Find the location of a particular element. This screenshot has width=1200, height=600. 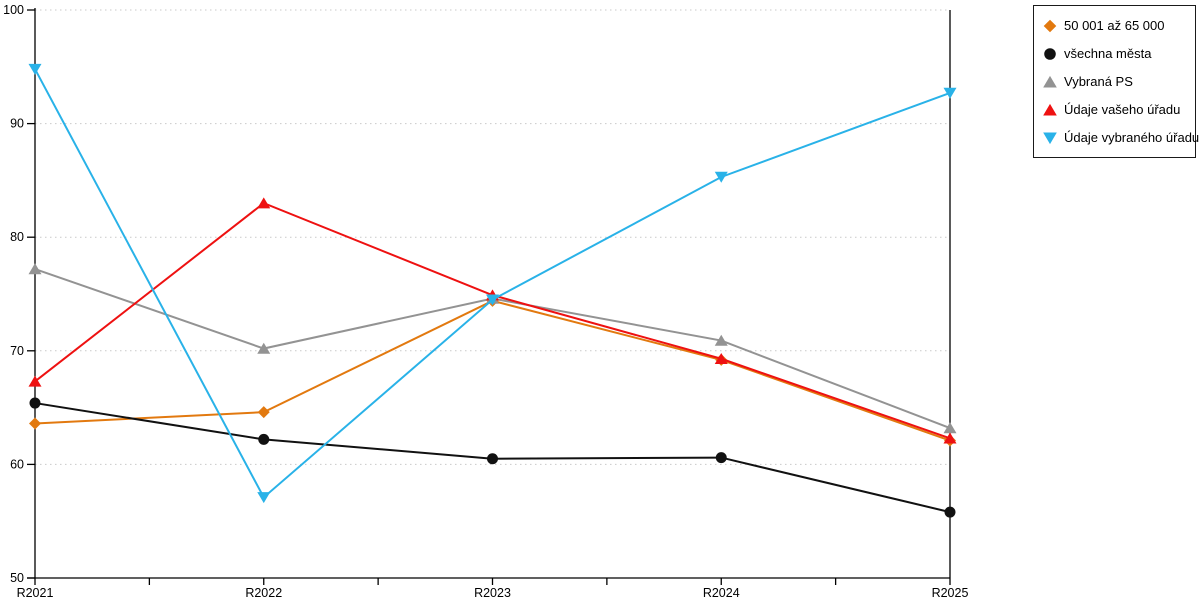

legend-item-label: Údaje vašeho úřadu is located at coordinates (1122, 109).